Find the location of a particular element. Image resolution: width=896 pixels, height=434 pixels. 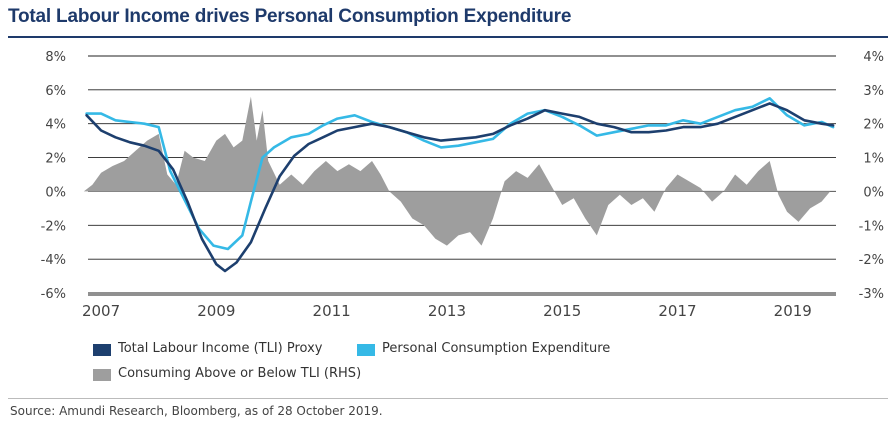

y-left-tick-label: 2% is located at coordinates (55, 159).